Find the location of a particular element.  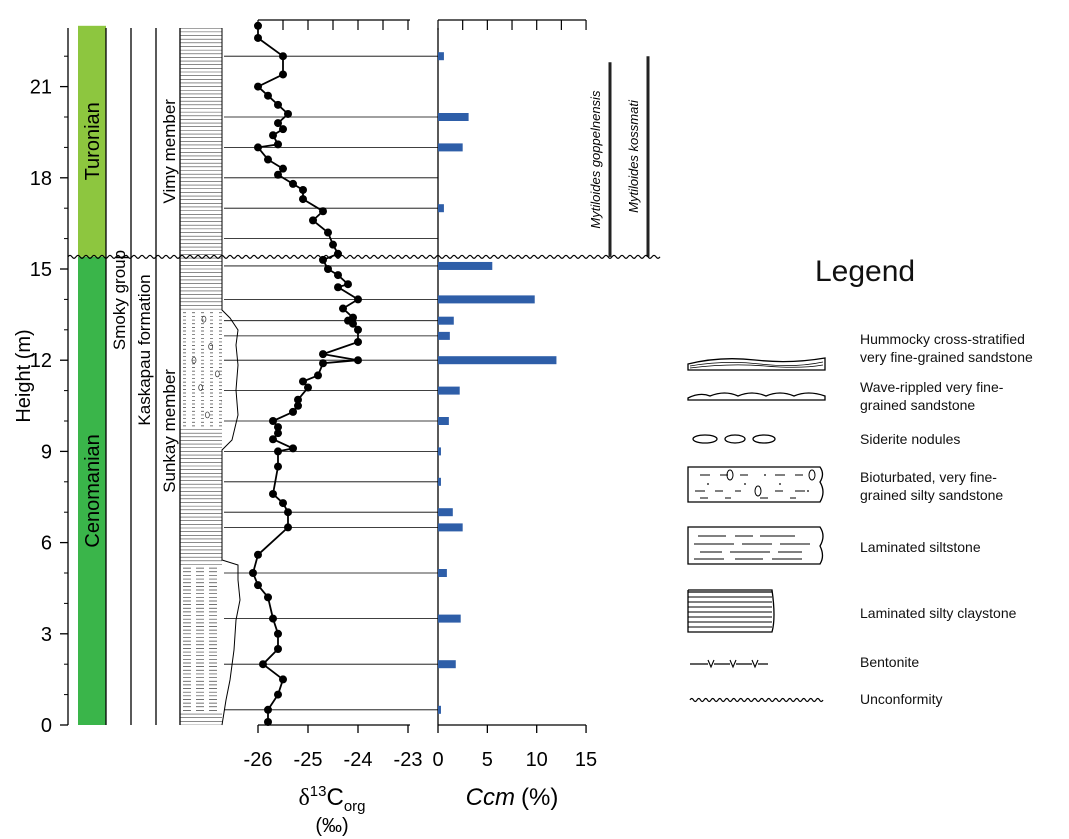

d13c-label-delta: δ is located at coordinates (303, 798).